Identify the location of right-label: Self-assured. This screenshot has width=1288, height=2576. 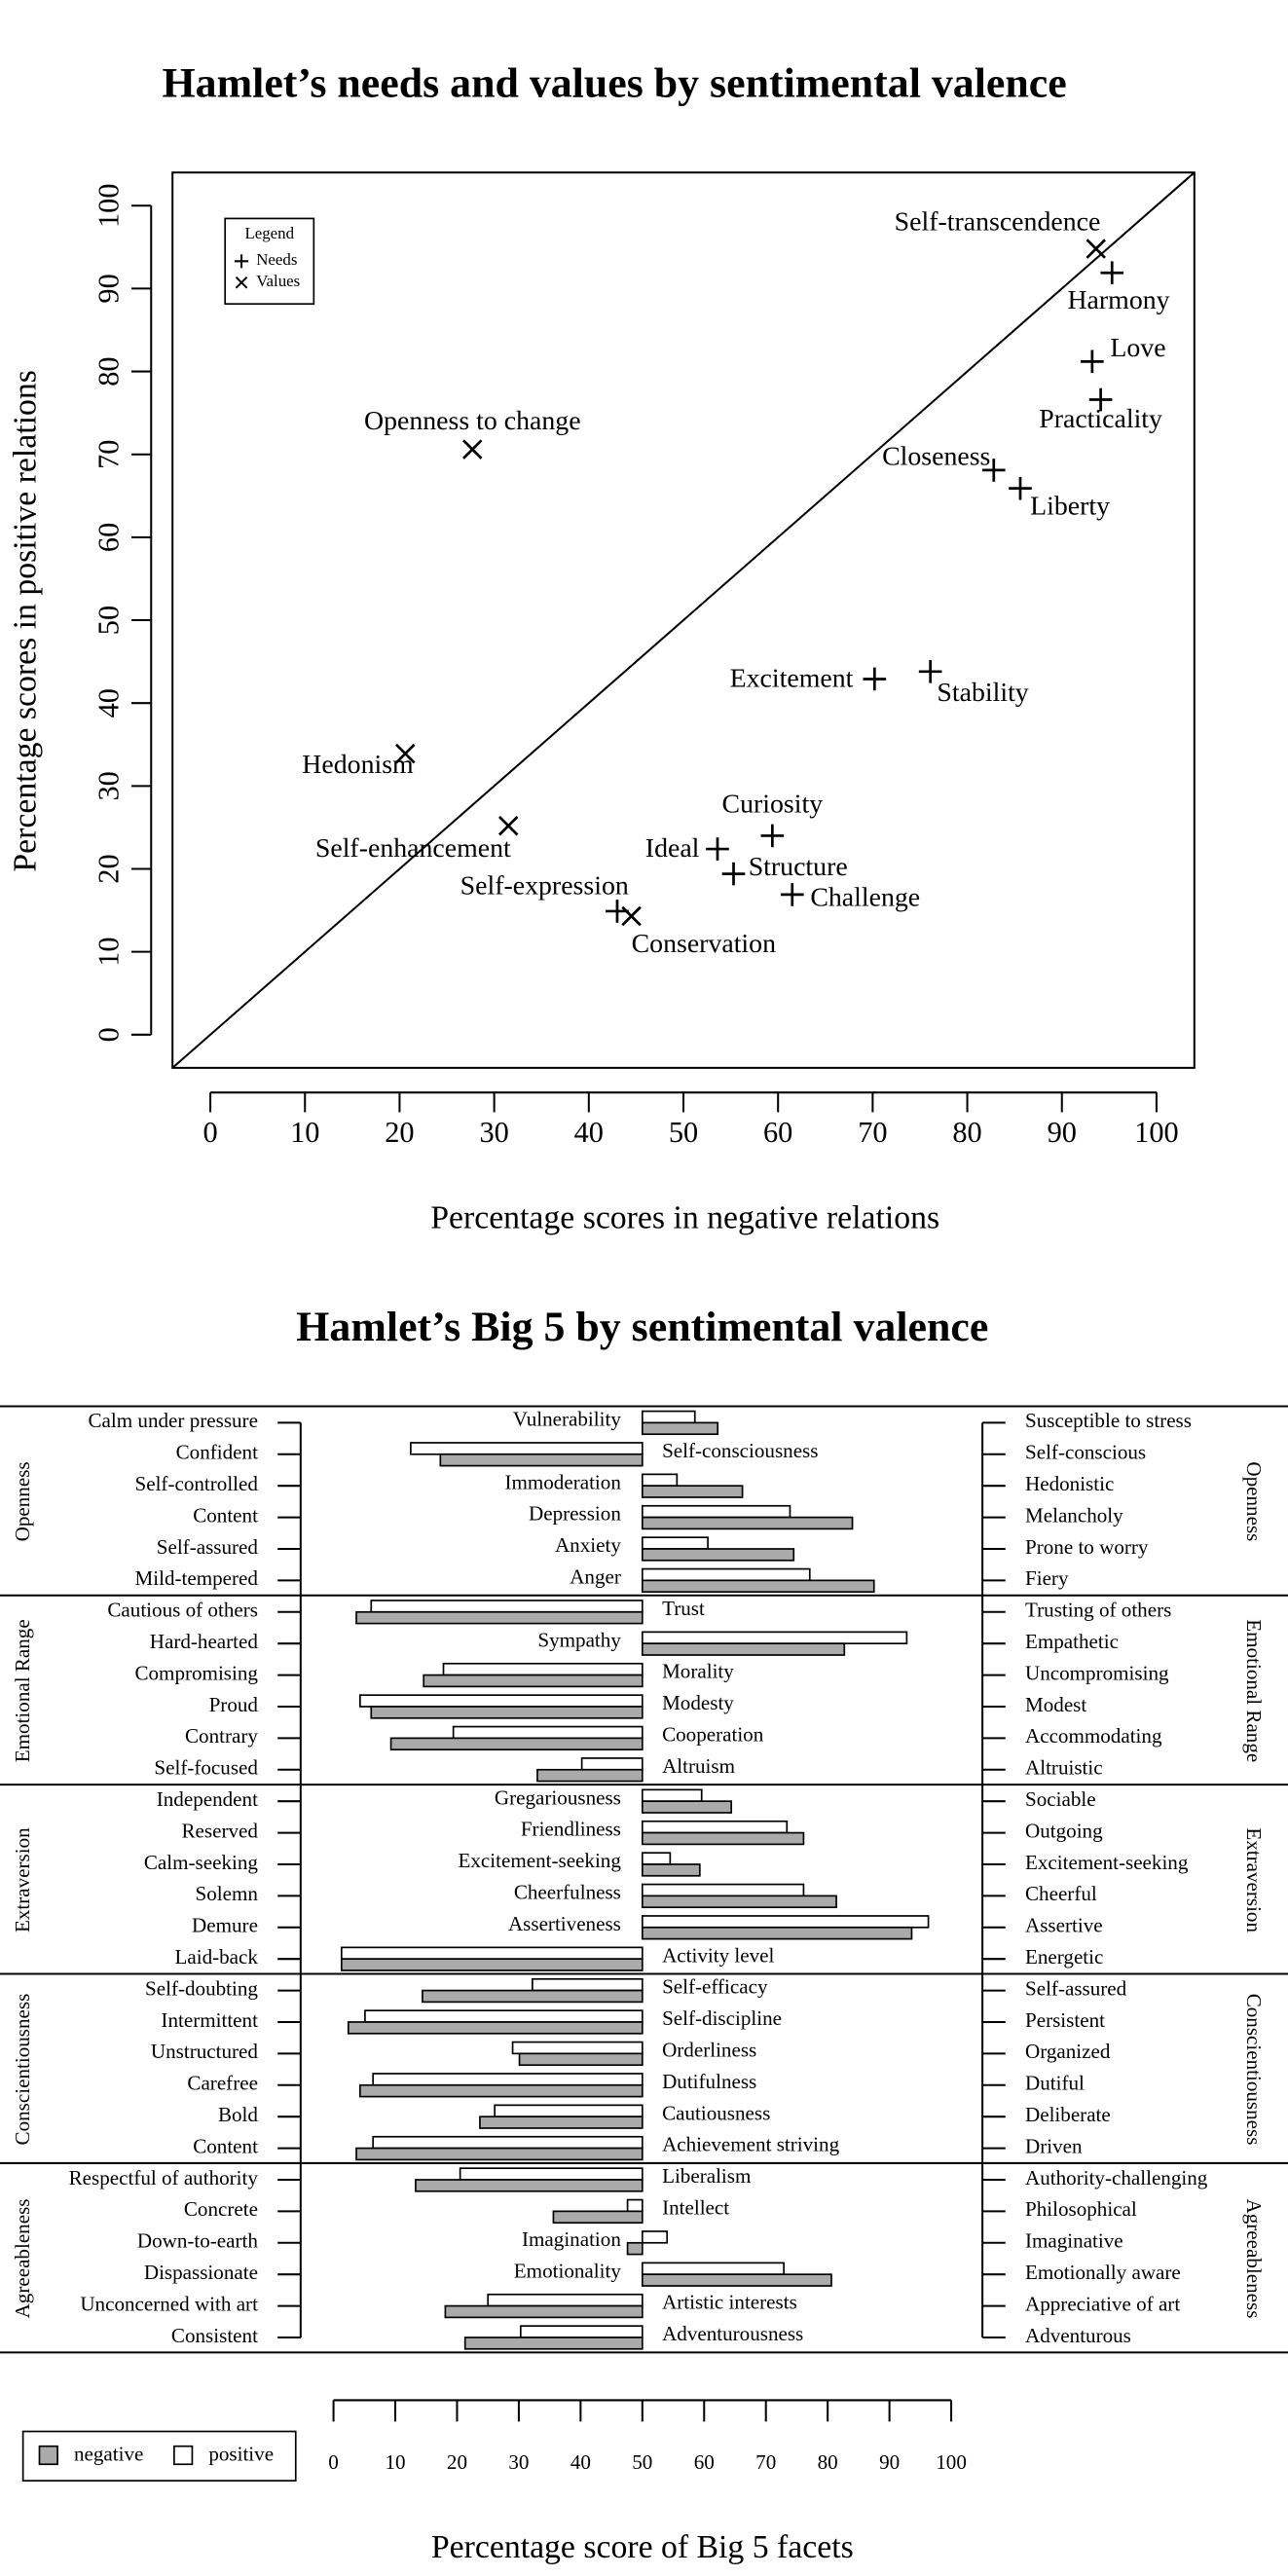
(1076, 1988).